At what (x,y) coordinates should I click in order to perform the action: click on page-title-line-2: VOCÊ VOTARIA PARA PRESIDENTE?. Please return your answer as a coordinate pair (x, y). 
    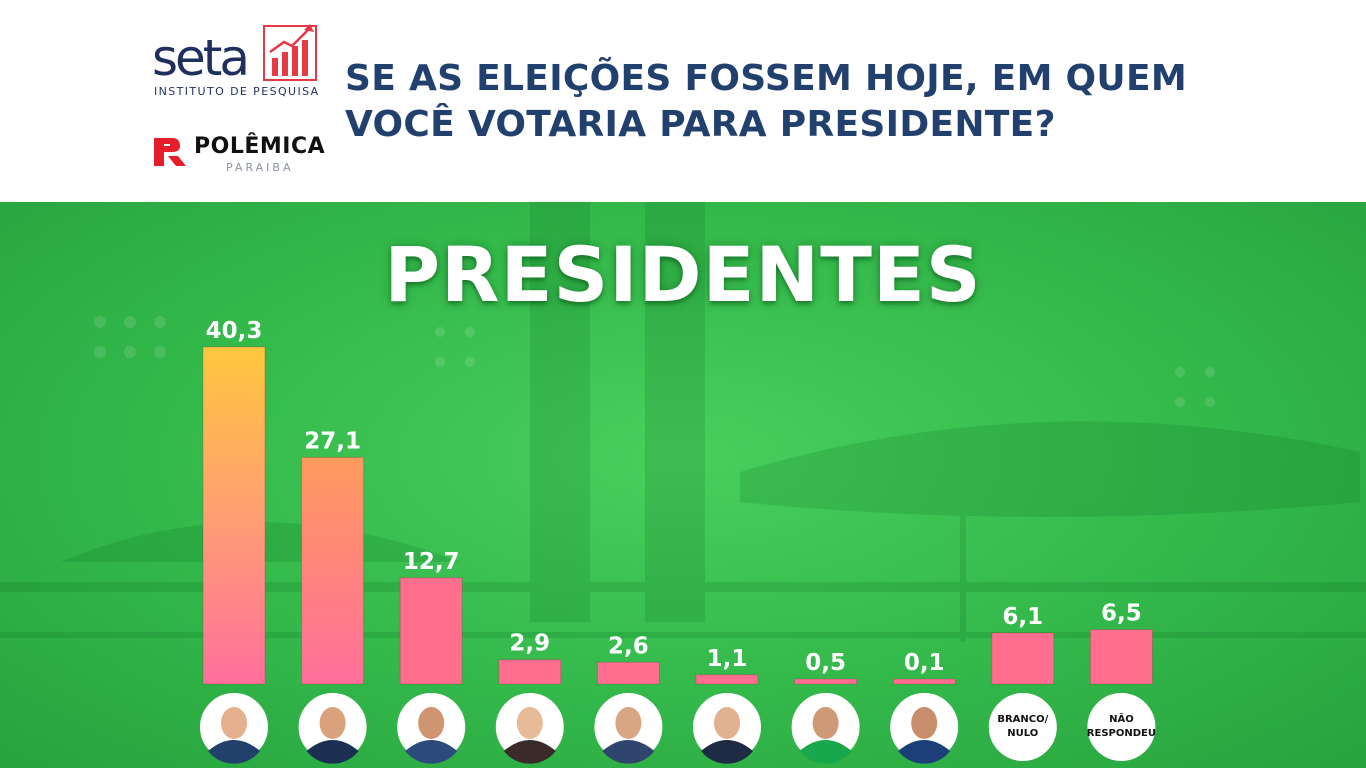
    Looking at the image, I should click on (700, 124).